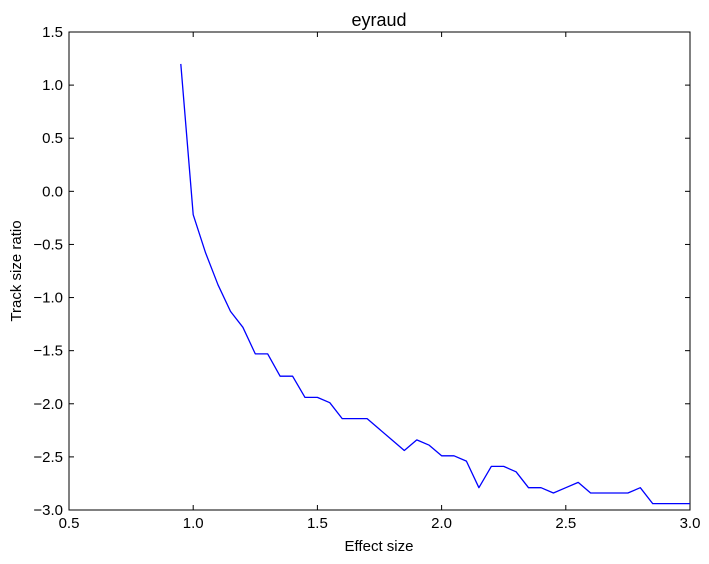 This screenshot has height=564, width=709. What do you see at coordinates (48, 404) in the screenshot?
I see `y-tick-label: −2.0` at bounding box center [48, 404].